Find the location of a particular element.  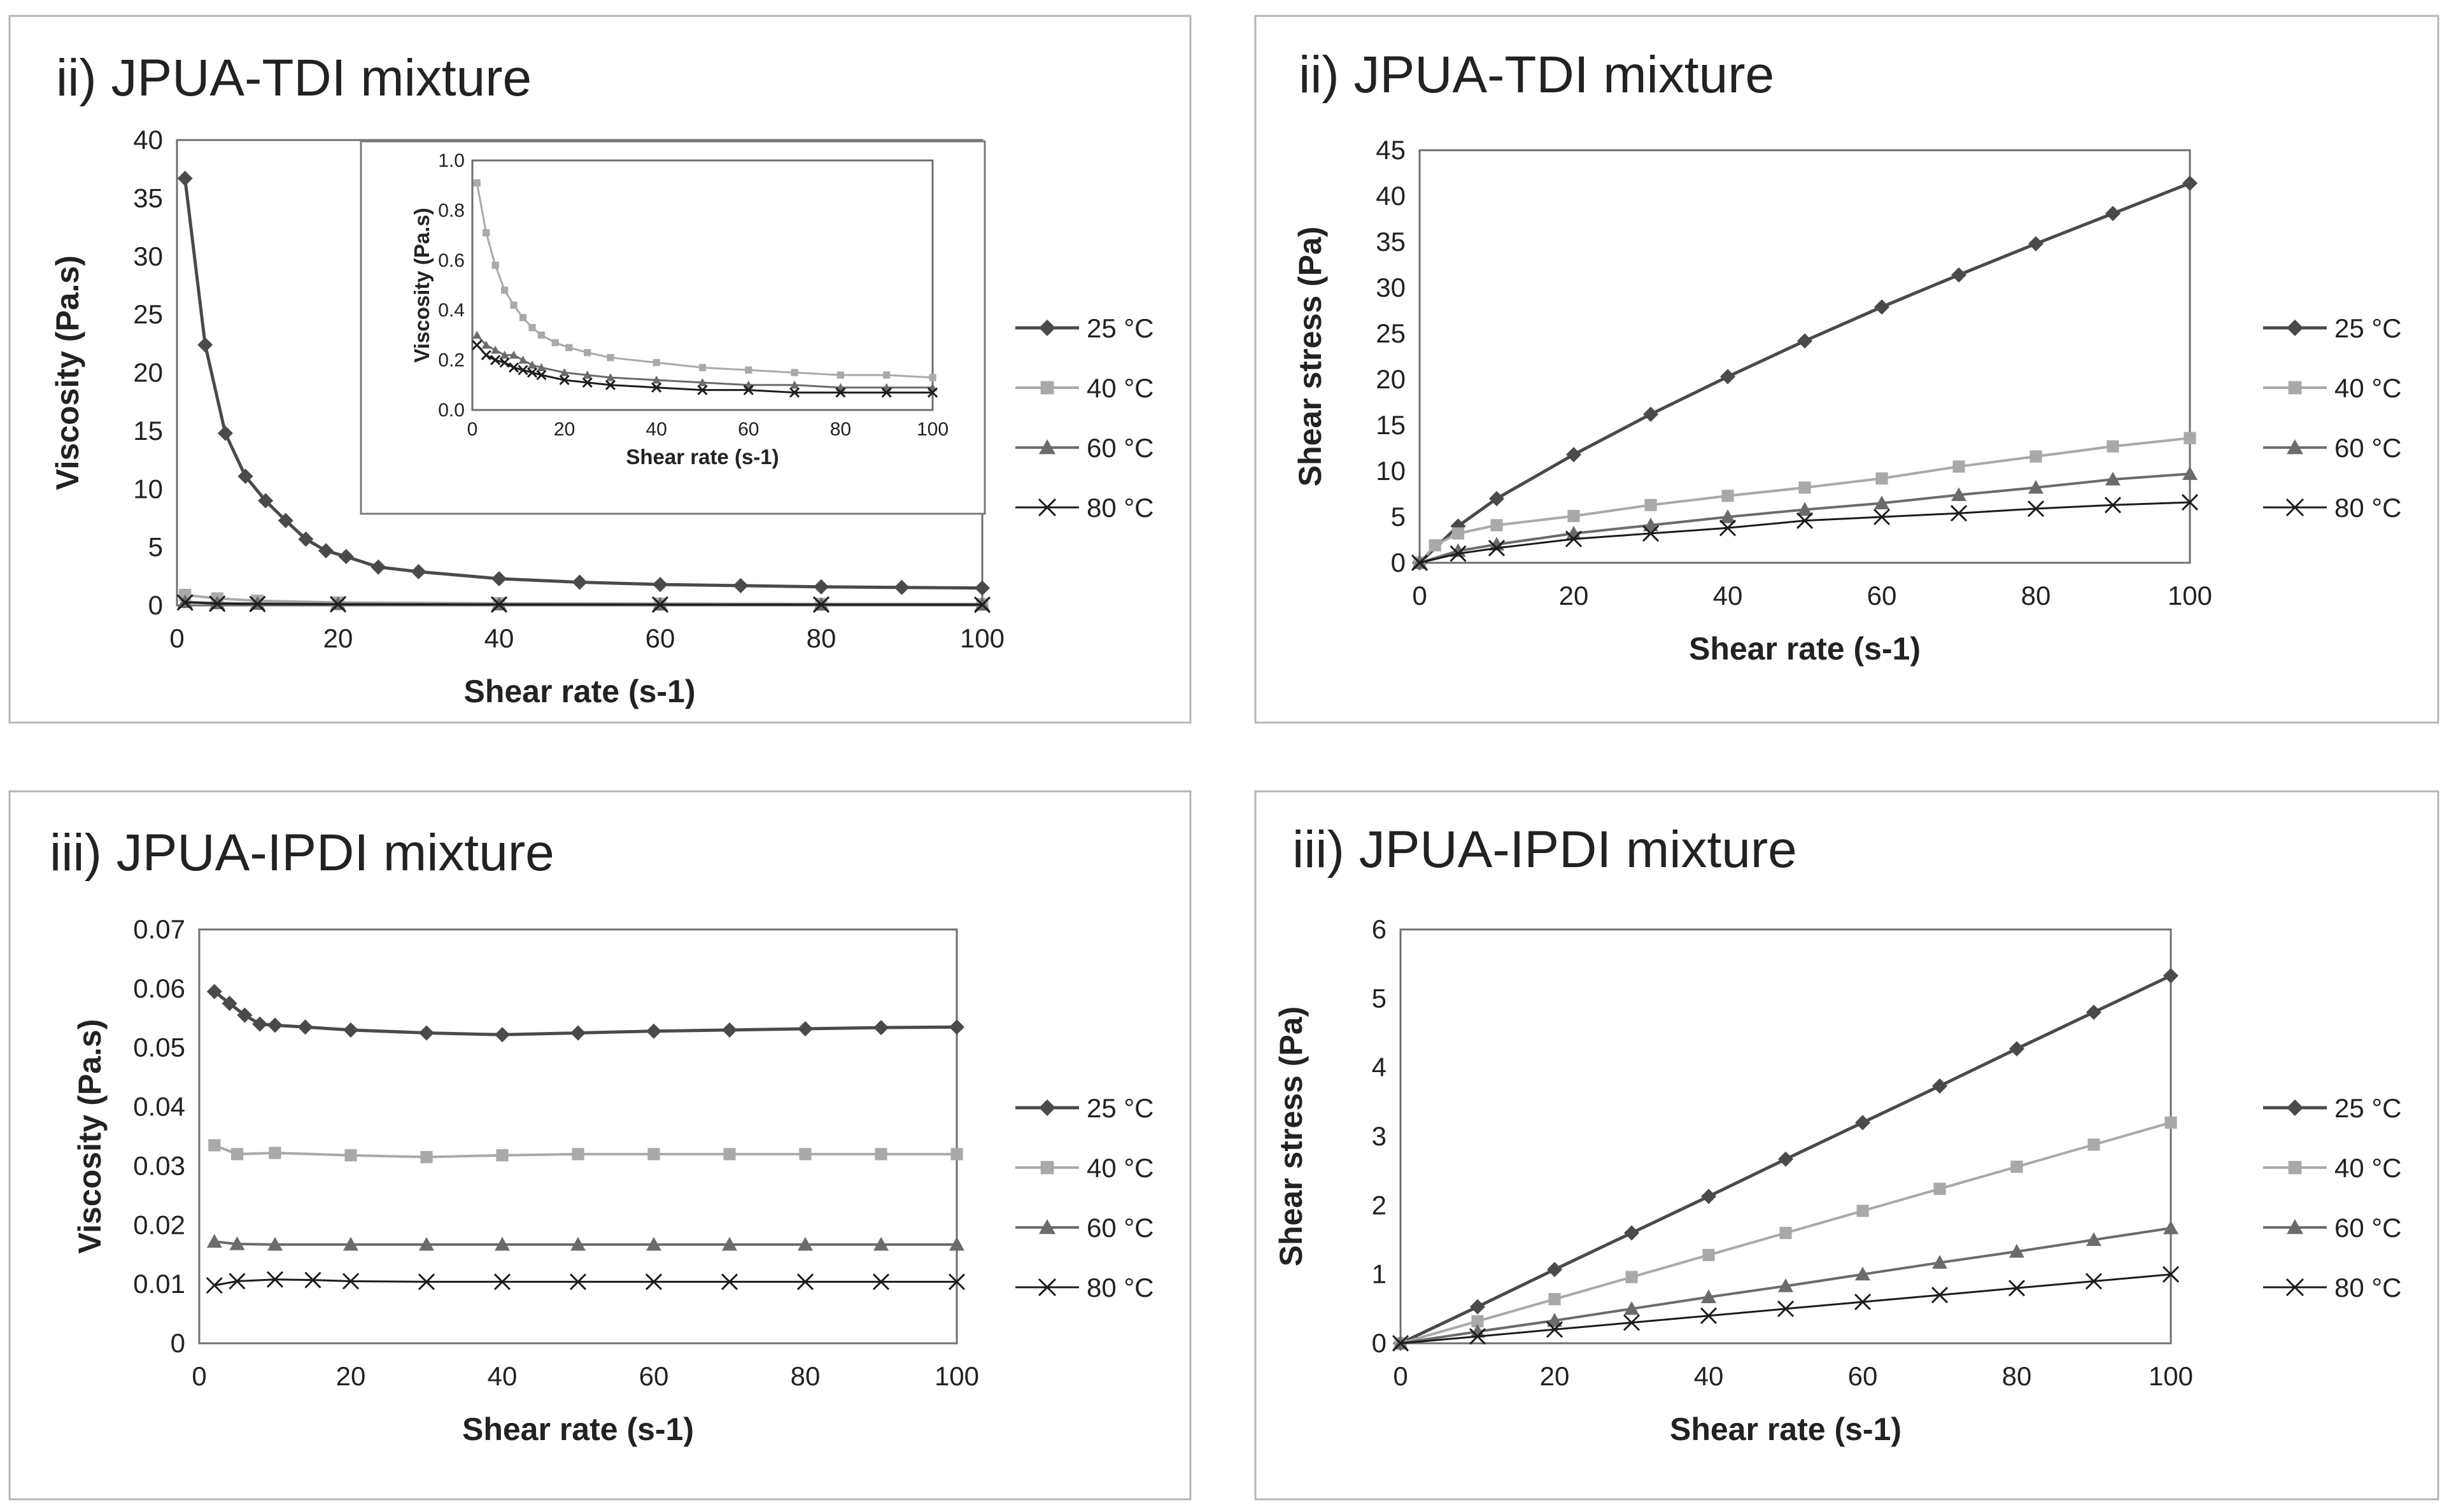

y-tick-label: 15 is located at coordinates (1391, 425).